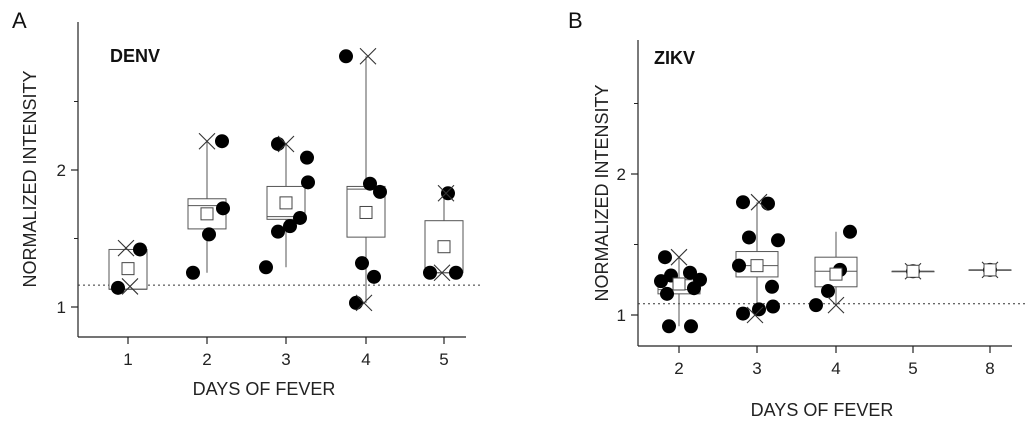  Describe the element at coordinates (674, 58) in the screenshot. I see `panel-b-title: ZIKV` at that location.